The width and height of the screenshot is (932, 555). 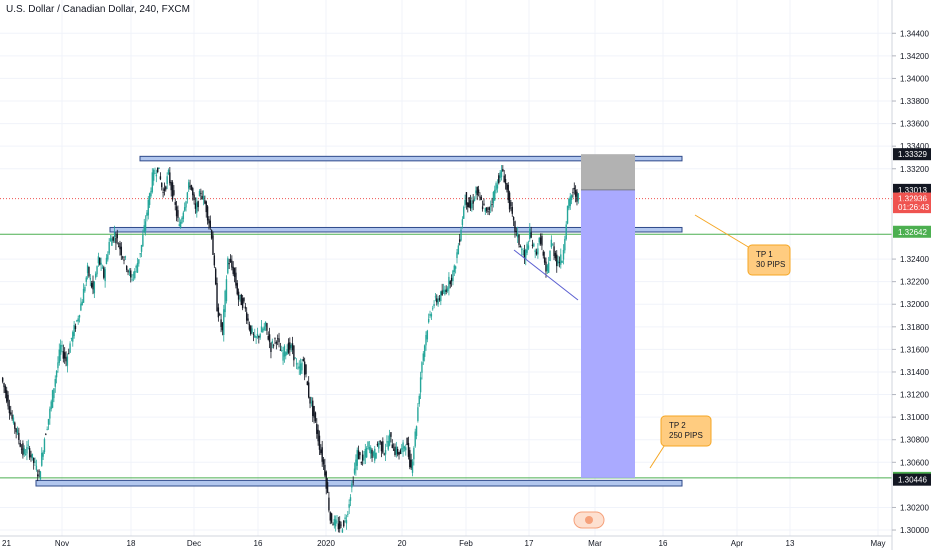 I want to click on position-tool, so click(x=608, y=316).